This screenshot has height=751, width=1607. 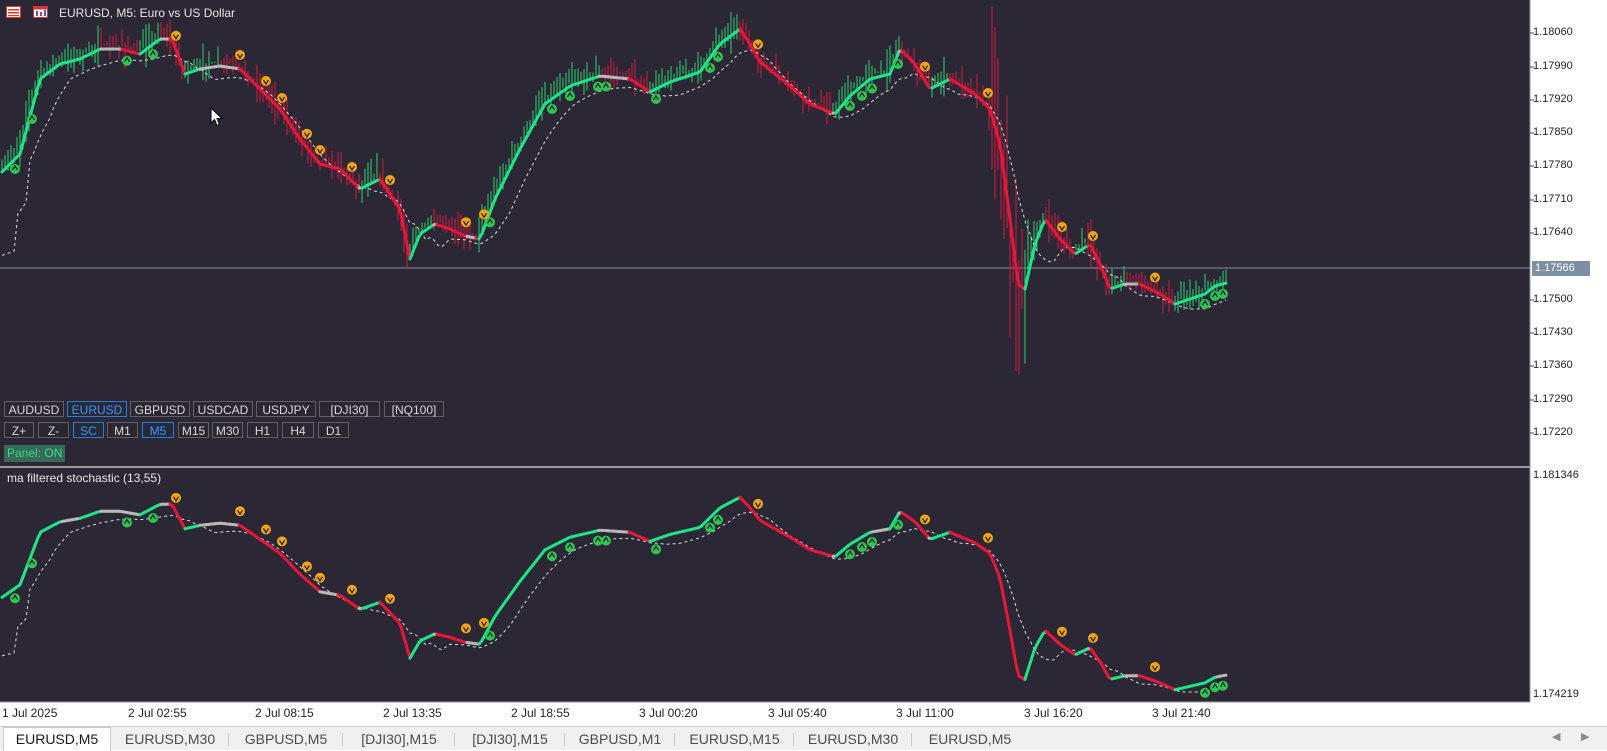 What do you see at coordinates (19, 430) in the screenshot?
I see `control-button-z-minusplus: Z+` at bounding box center [19, 430].